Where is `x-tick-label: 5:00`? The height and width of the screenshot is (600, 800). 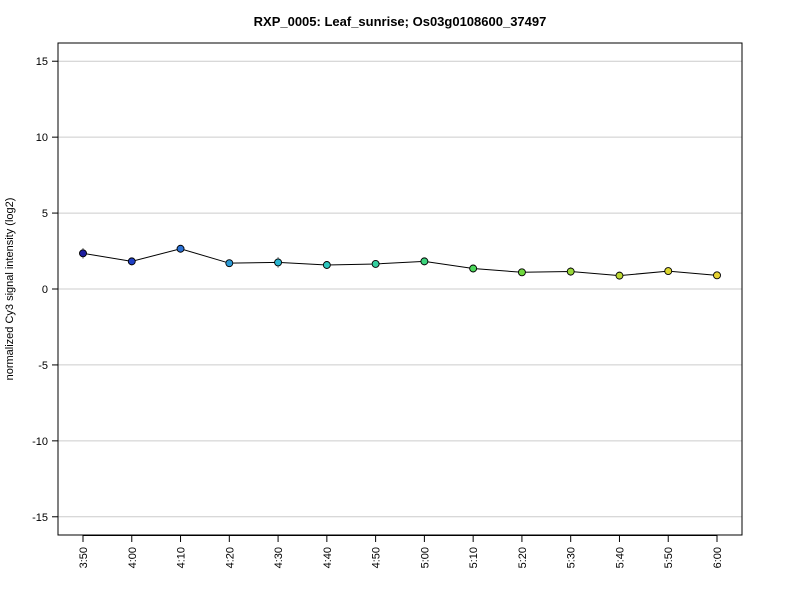
x-tick-label: 5:00 is located at coordinates (425, 557).